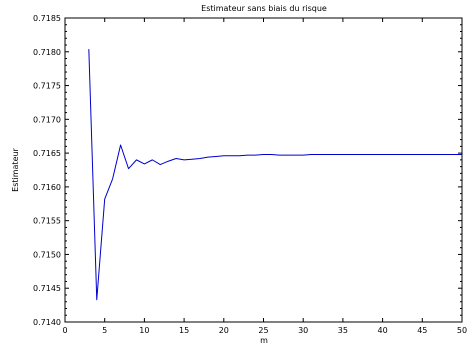  What do you see at coordinates (303, 330) in the screenshot?
I see `x-tick-label: 30` at bounding box center [303, 330].